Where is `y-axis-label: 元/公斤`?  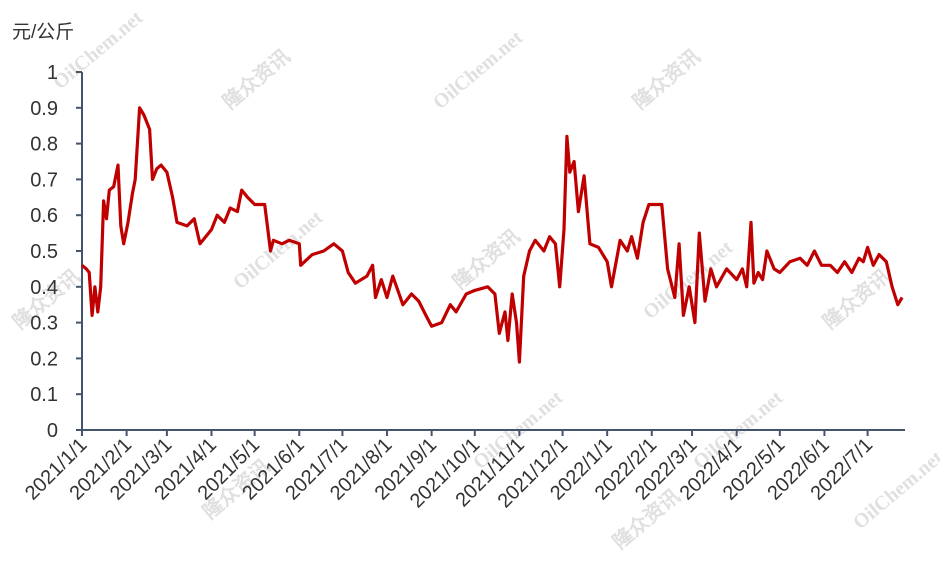 y-axis-label: 元/公斤 is located at coordinates (43, 32).